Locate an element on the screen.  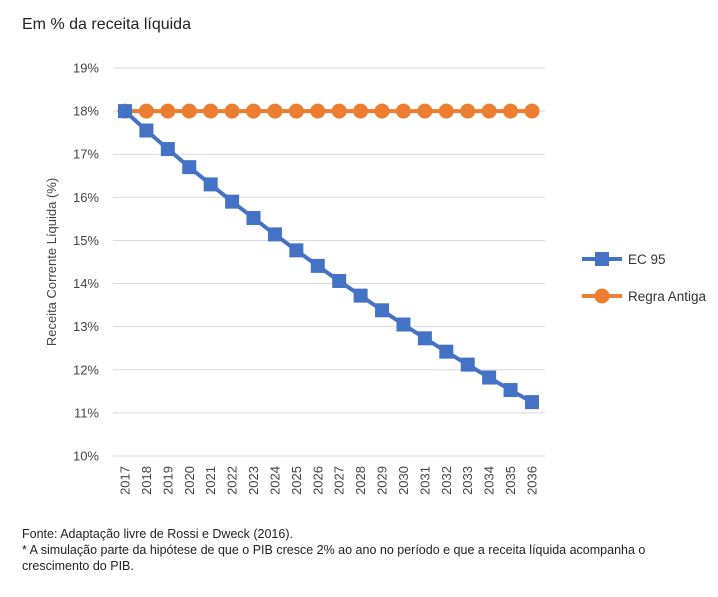
x-tick-label: 2020 is located at coordinates (189, 480).